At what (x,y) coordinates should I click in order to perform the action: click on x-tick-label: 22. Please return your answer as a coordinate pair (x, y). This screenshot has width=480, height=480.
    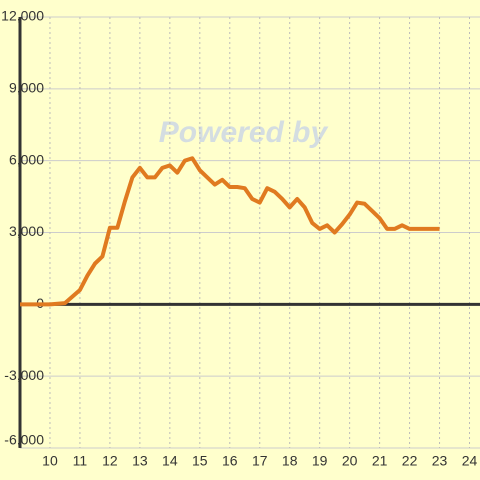
    Looking at the image, I should click on (410, 461).